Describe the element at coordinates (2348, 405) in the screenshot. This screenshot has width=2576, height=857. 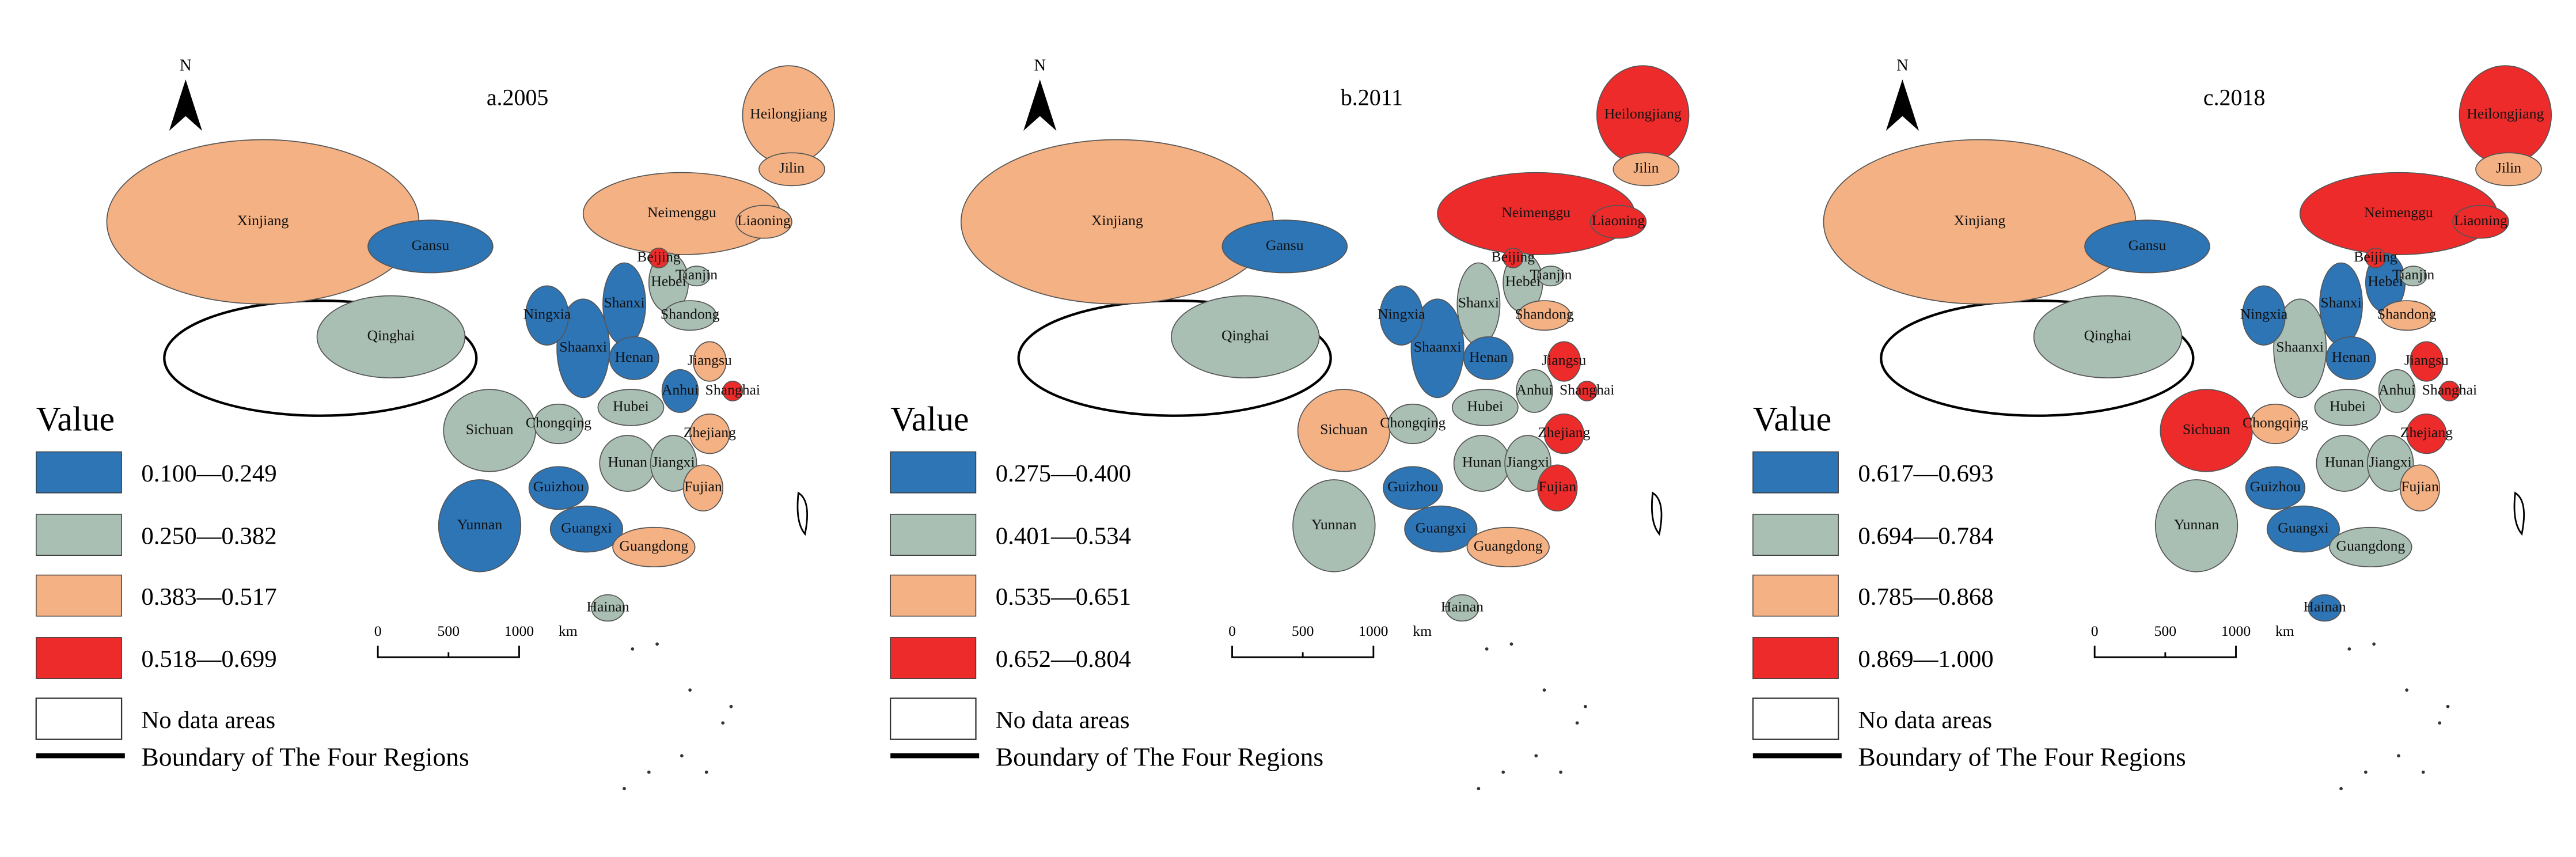
I see `province-label: Hubei` at that location.